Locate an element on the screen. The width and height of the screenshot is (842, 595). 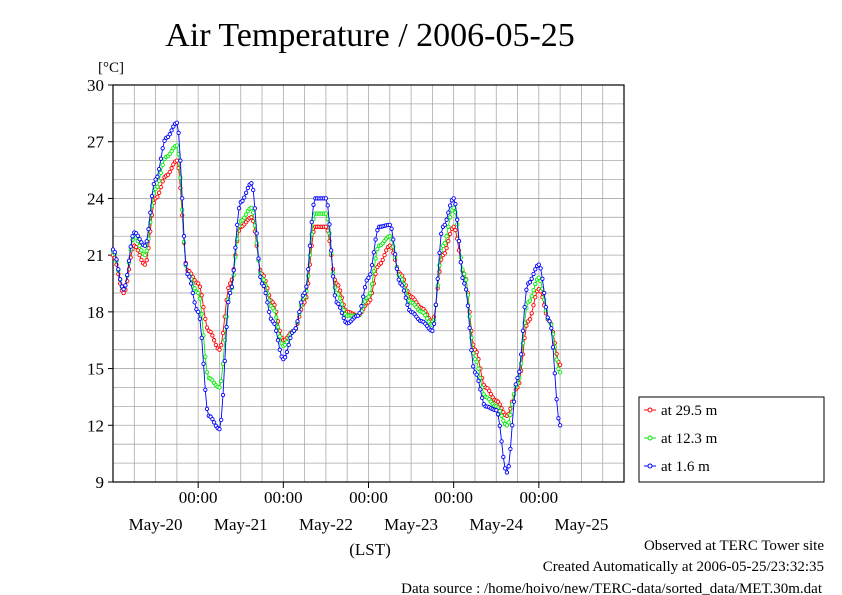
x-date-label: May-22 is located at coordinates (326, 524).